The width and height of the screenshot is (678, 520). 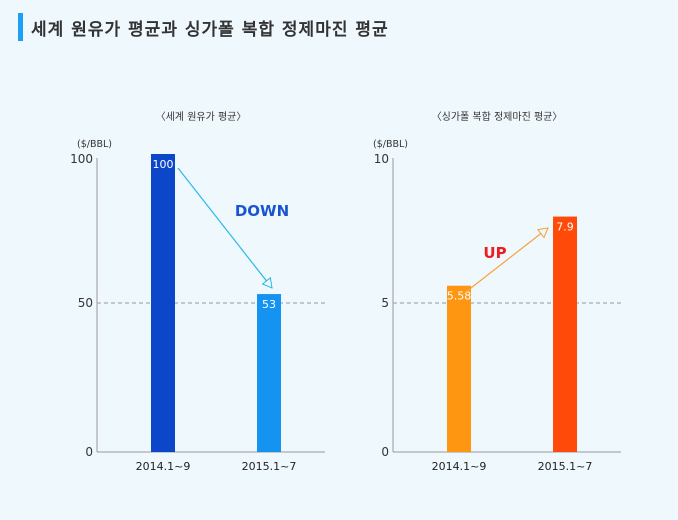 What do you see at coordinates (20, 27) in the screenshot?
I see `title-accent-bar` at bounding box center [20, 27].